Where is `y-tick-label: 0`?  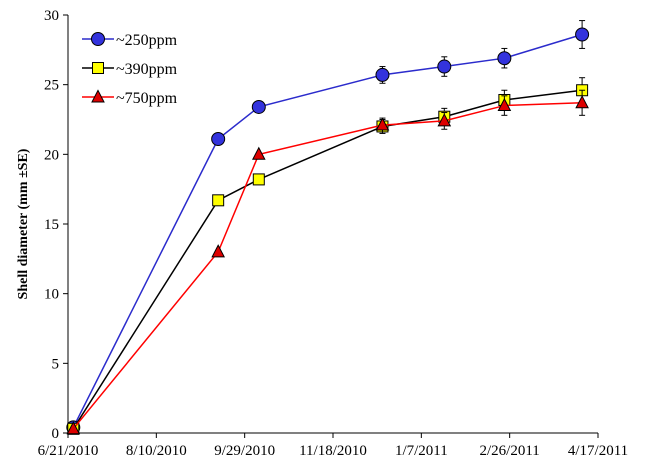 y-tick-label: 0 is located at coordinates (56, 434).